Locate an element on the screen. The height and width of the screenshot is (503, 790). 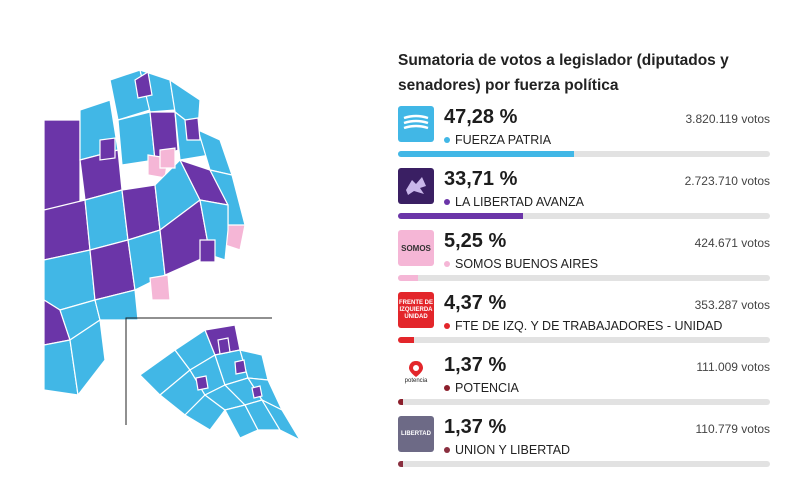
vote-count: 110.779 votos is located at coordinates (732, 429).